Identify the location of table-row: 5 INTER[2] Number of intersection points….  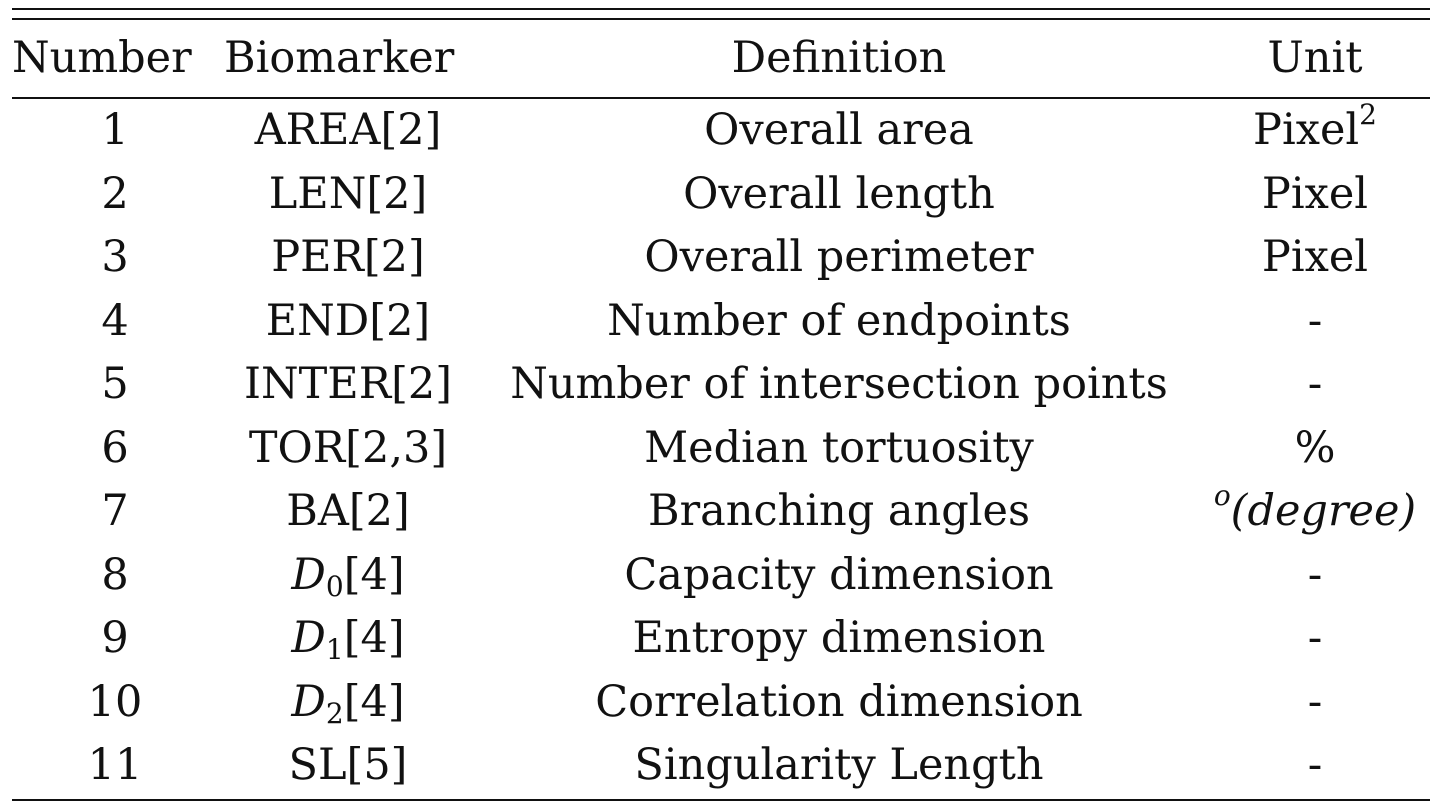
(721, 385).